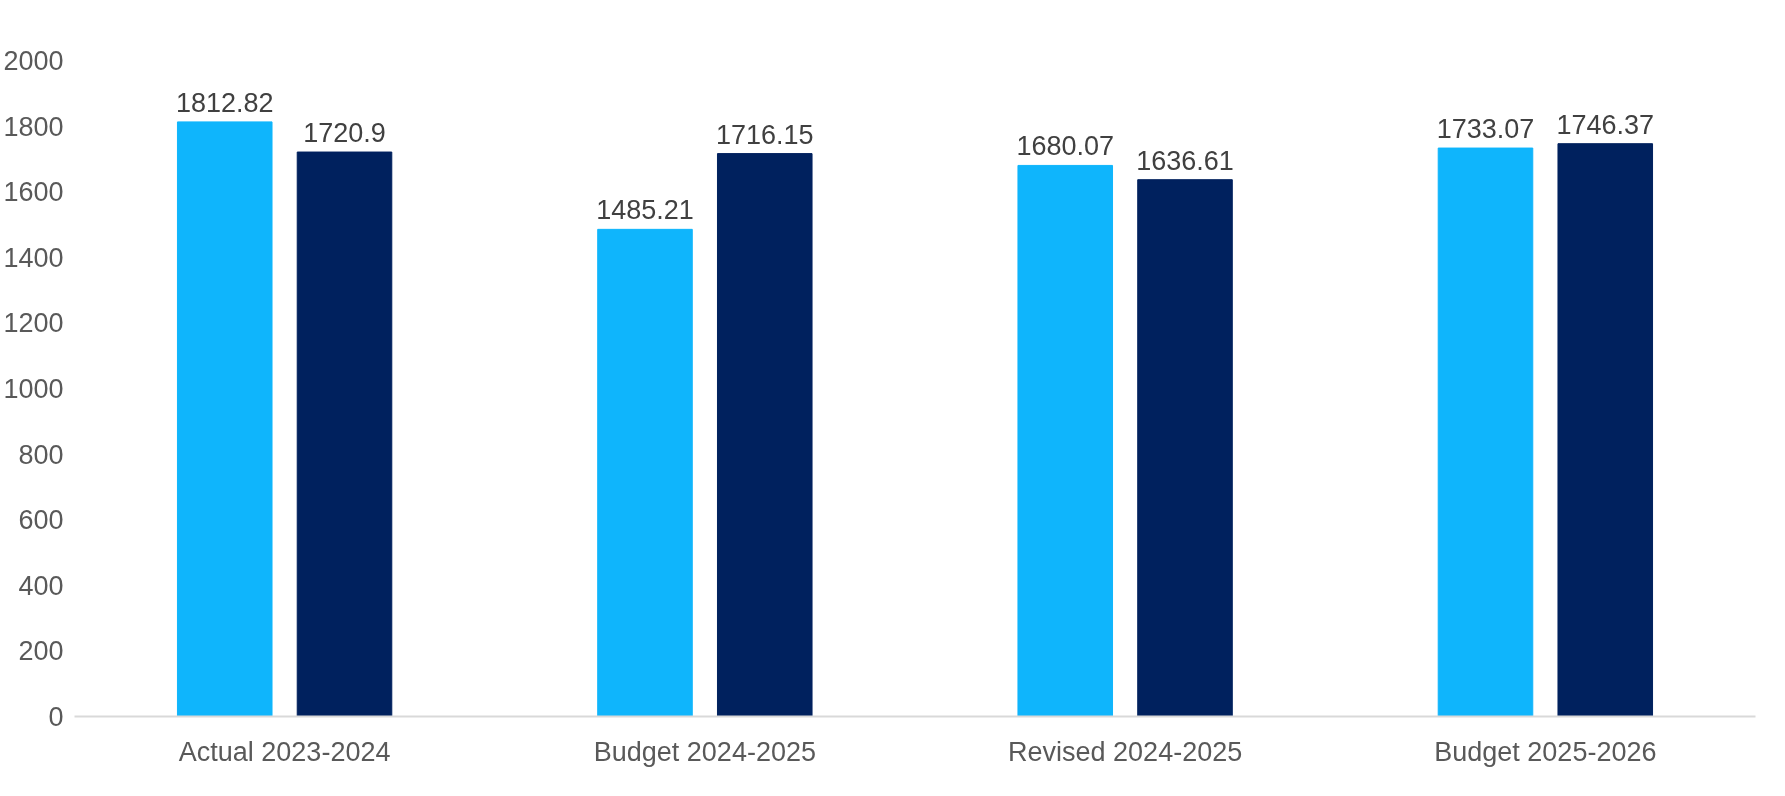 This screenshot has height=796, width=1785. What do you see at coordinates (224, 102) in the screenshot?
I see `data-label: 1812.82` at bounding box center [224, 102].